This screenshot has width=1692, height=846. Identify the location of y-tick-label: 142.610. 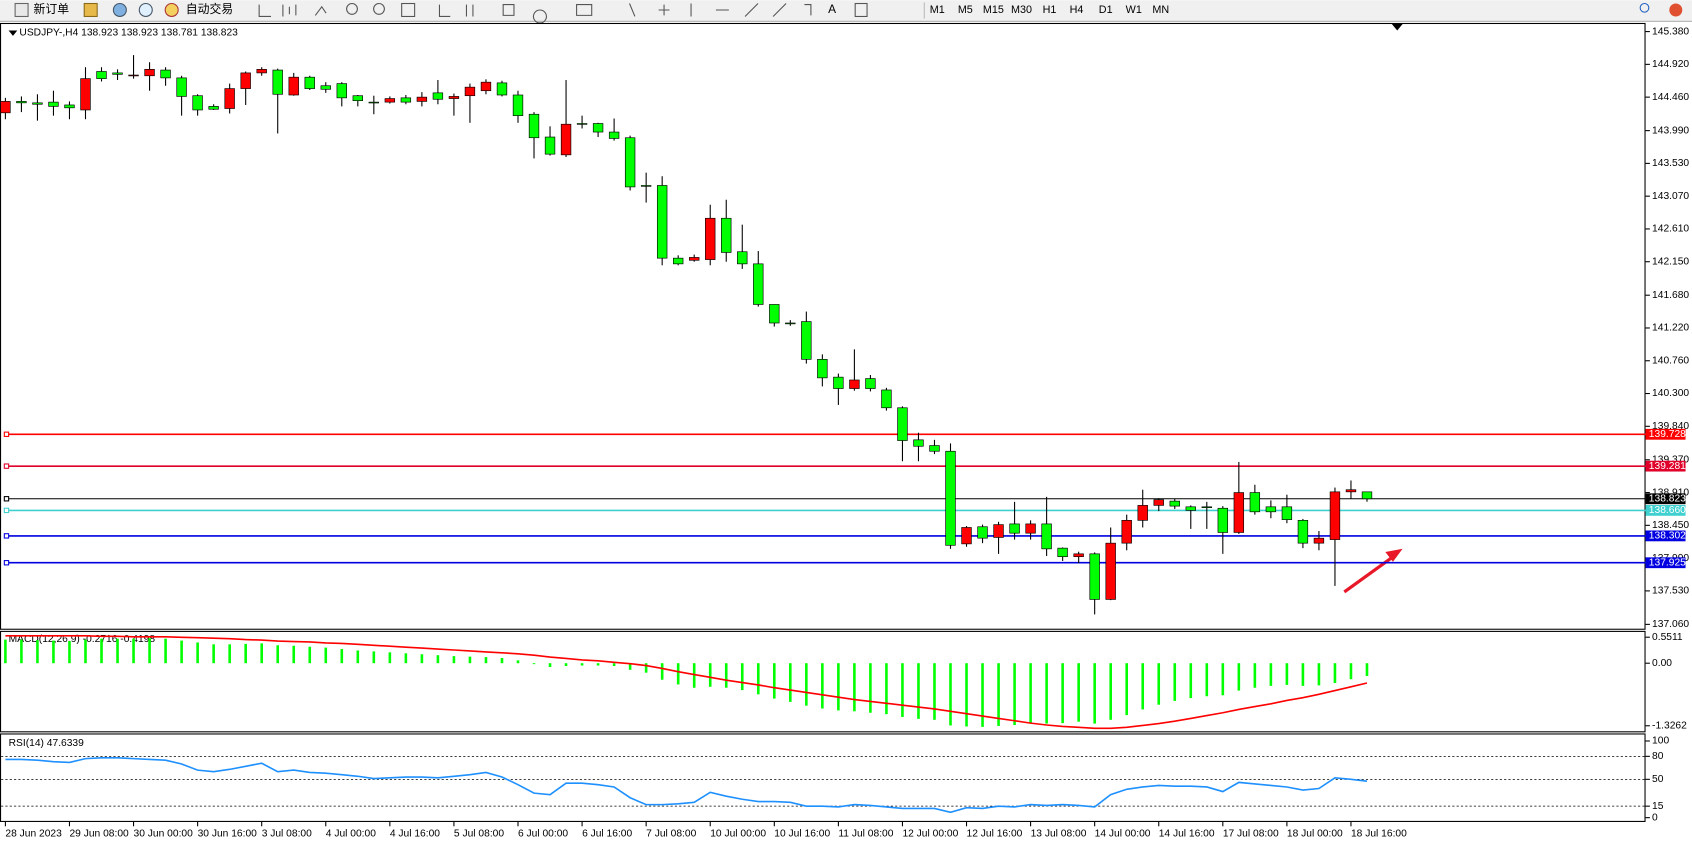
(1670, 229).